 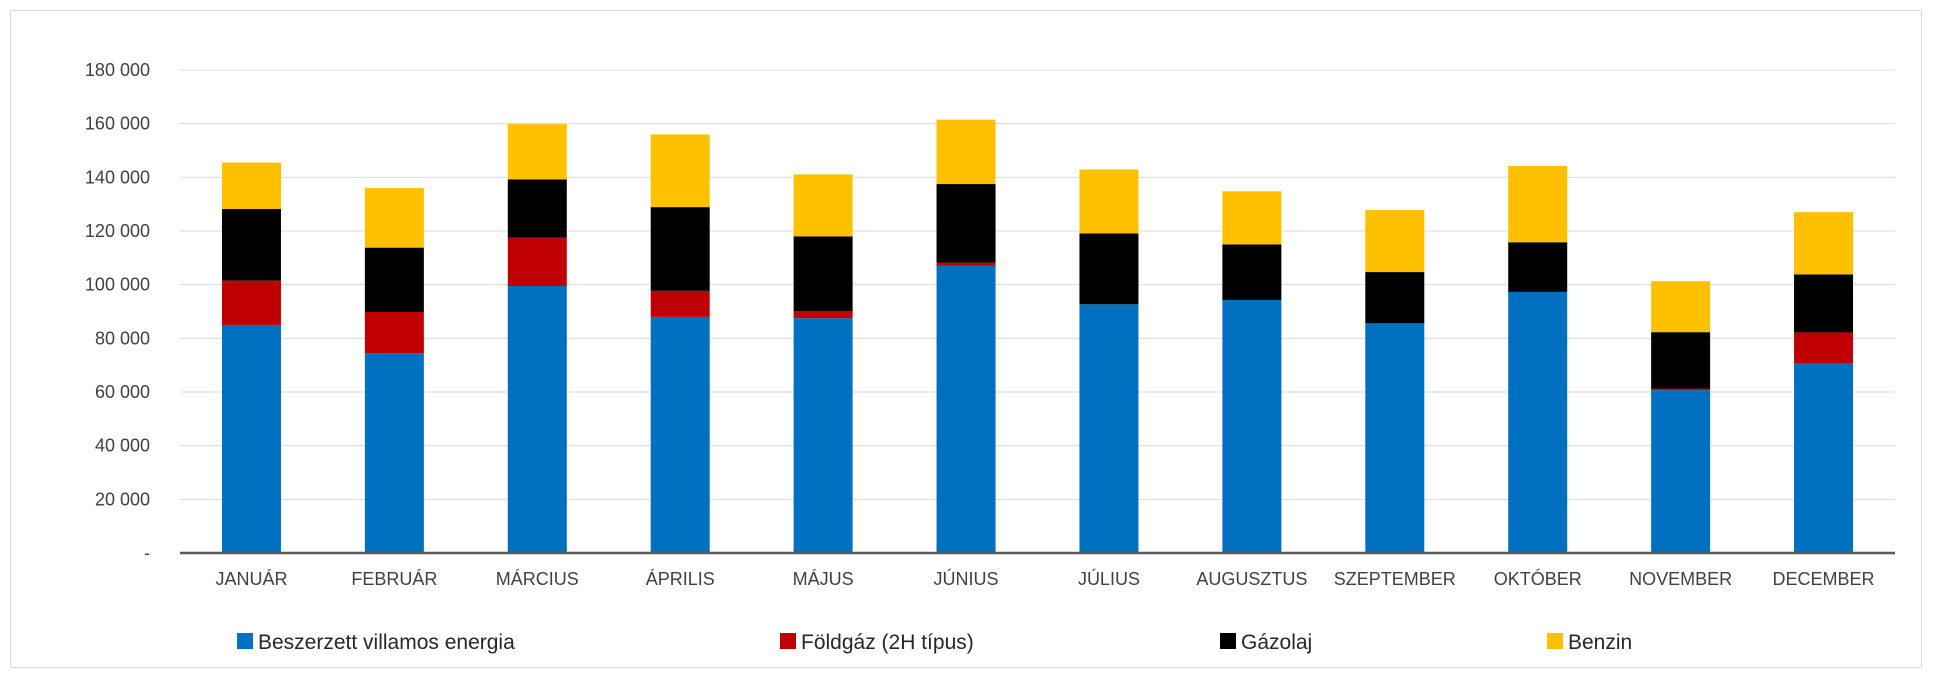 I want to click on x-tick-label: FEBRUÁR, so click(x=394, y=579).